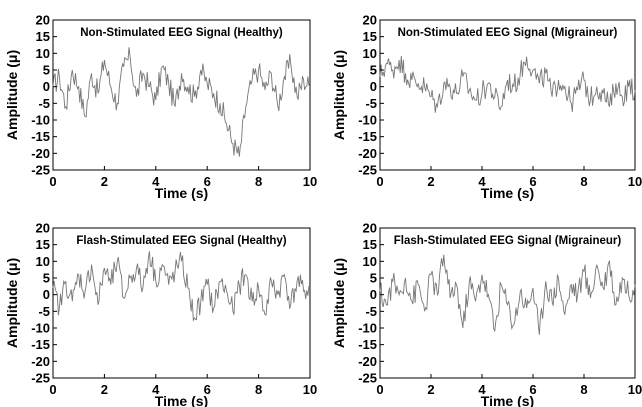 Image resolution: width=642 pixels, height=407 pixels. I want to click on chart-title: Non-Stimulated EEG Signal (Migraineur), so click(508, 33).